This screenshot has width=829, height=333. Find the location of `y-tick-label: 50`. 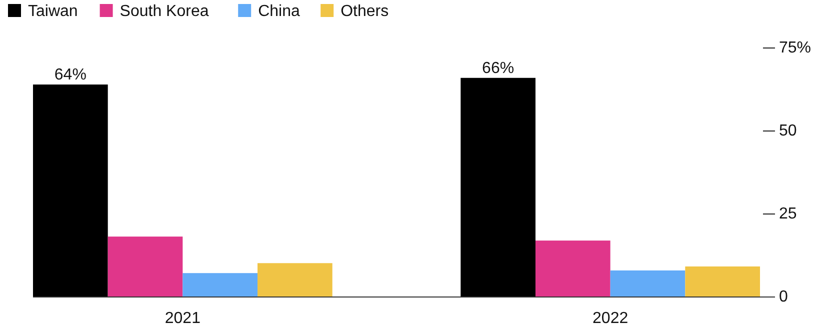

y-tick-label: 50 is located at coordinates (788, 131).